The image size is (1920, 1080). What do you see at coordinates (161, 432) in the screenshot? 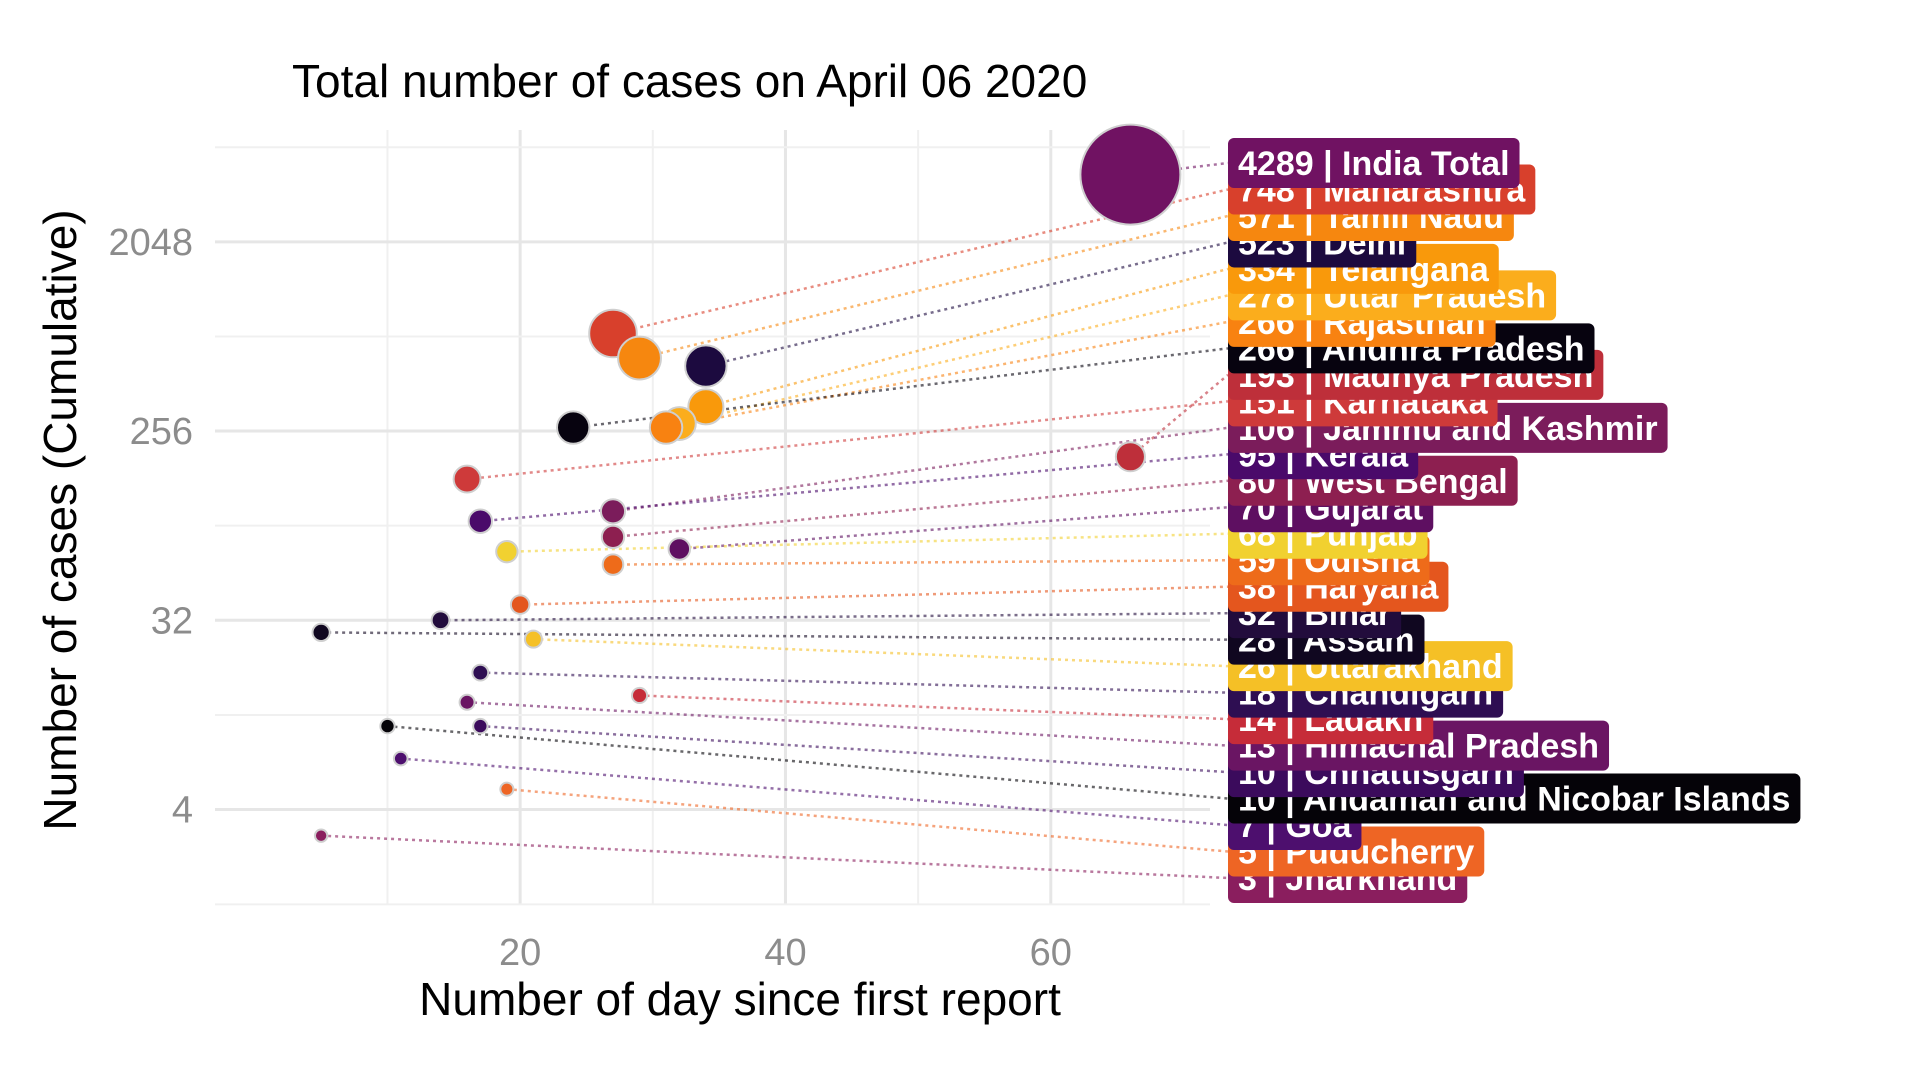
I see `y-tick-label: 256` at bounding box center [161, 432].